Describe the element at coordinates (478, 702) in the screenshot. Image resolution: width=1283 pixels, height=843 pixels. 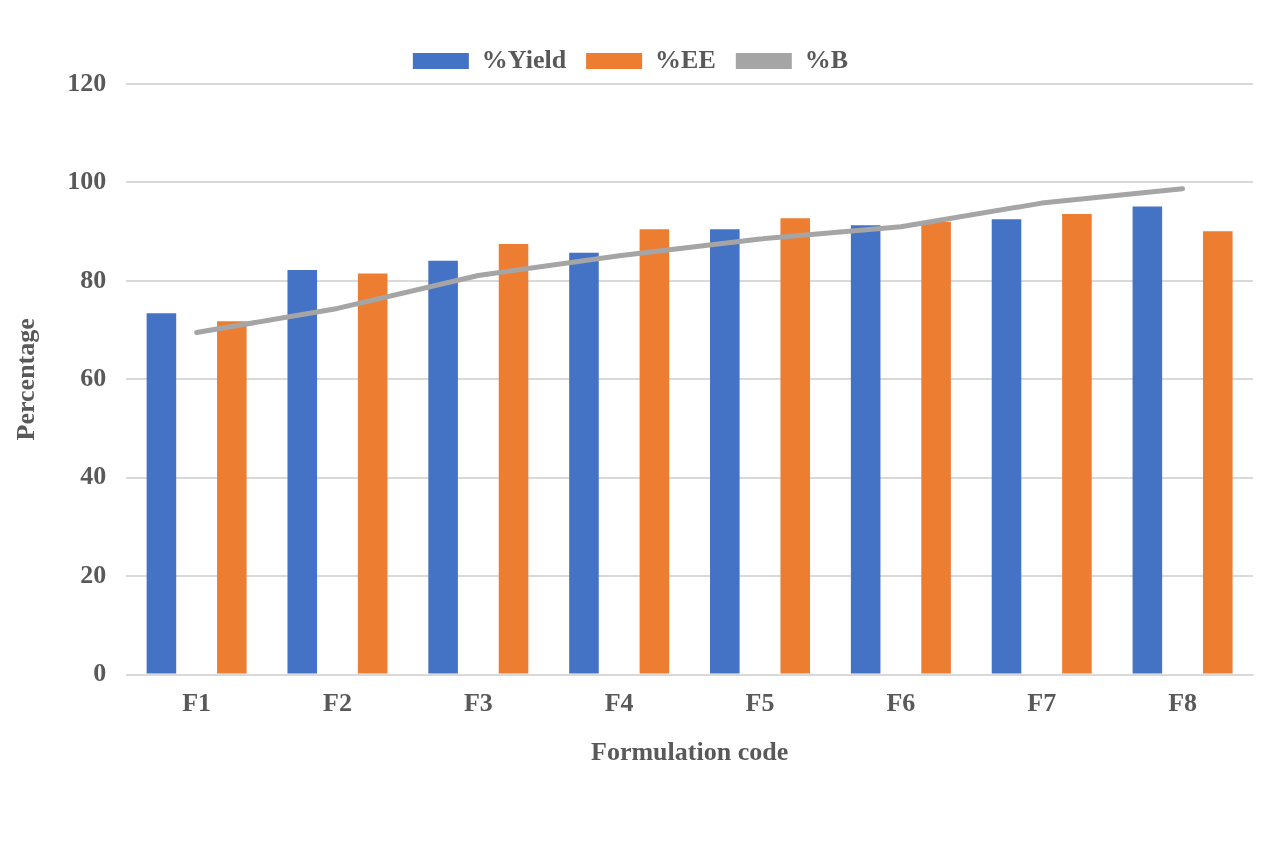
I see `x-tick-label: F3` at that location.